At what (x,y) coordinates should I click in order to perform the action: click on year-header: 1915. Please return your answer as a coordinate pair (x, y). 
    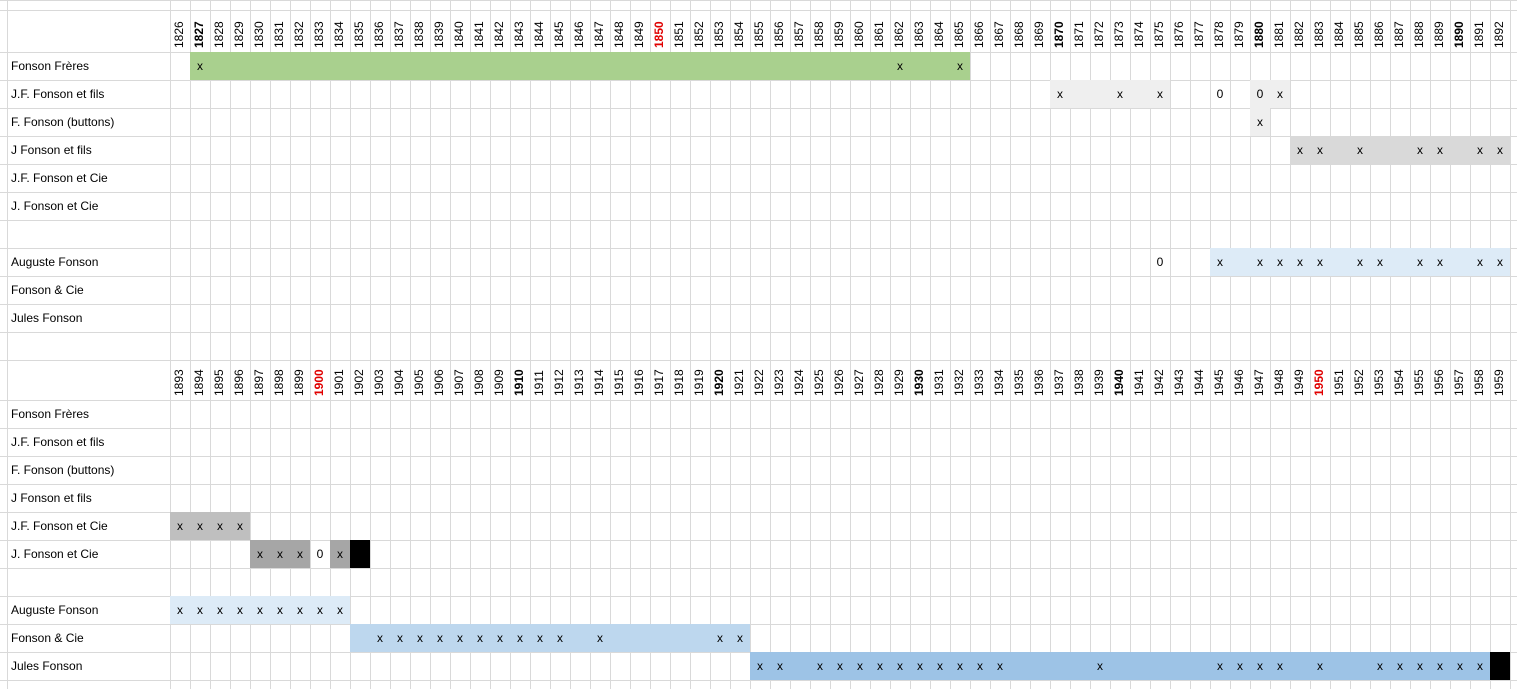
    Looking at the image, I should click on (619, 382).